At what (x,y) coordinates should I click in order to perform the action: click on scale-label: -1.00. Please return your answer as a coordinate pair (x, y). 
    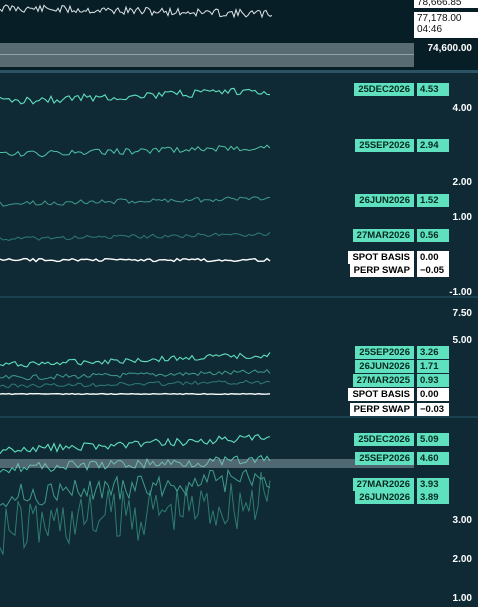
    Looking at the image, I should click on (460, 292).